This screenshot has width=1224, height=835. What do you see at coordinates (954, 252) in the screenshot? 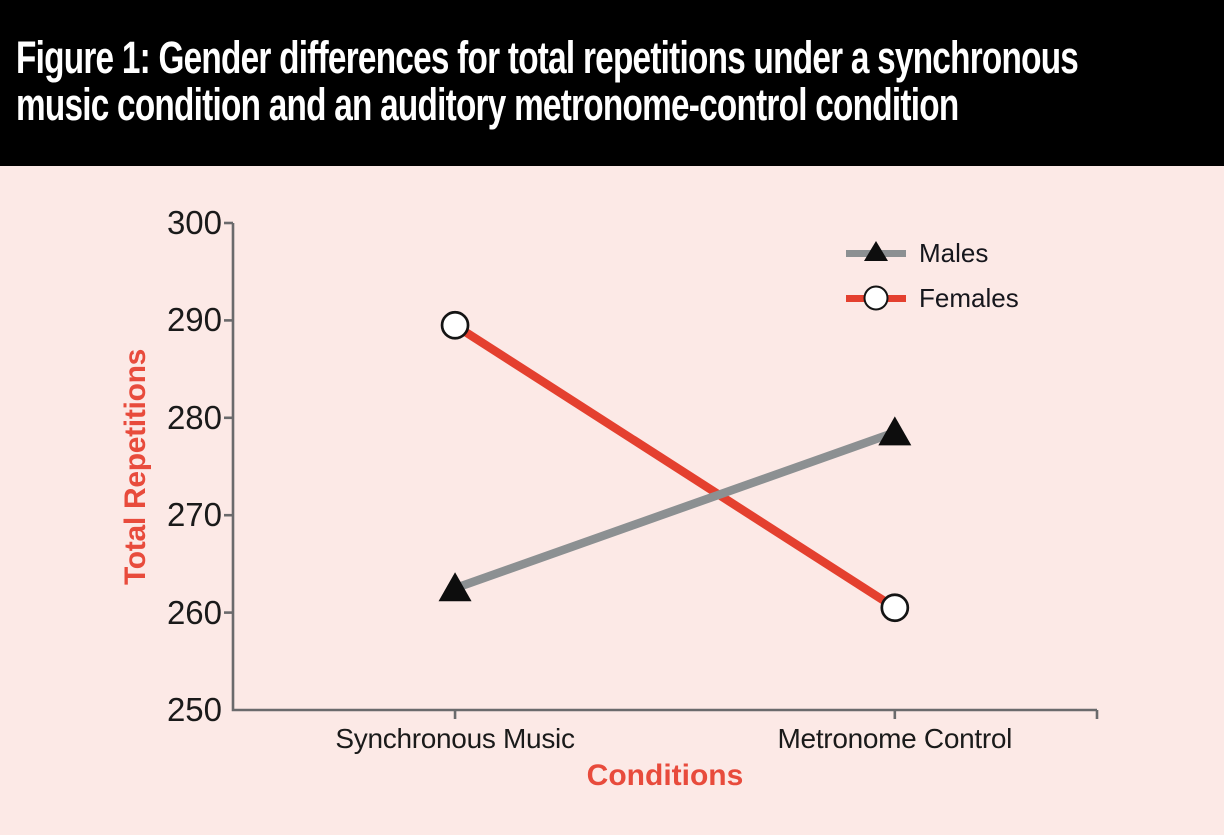
I see `legend-label-males: Males` at bounding box center [954, 252].